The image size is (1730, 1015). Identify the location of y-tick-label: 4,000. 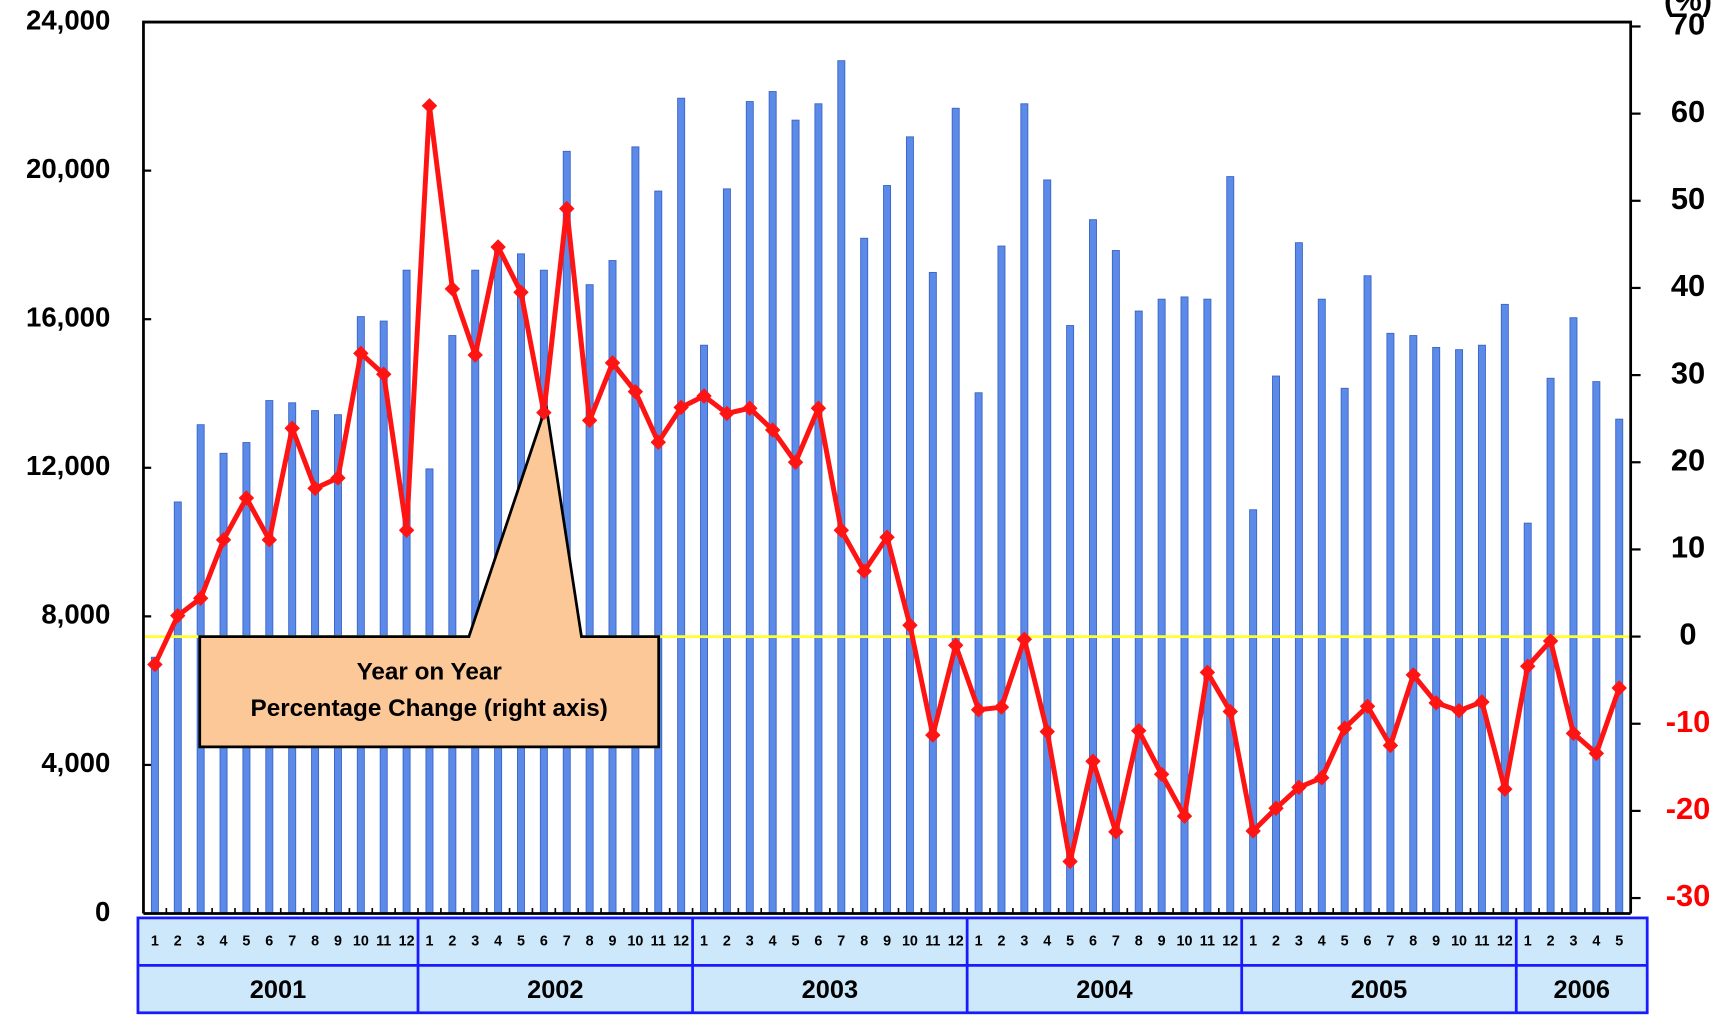
(75, 762).